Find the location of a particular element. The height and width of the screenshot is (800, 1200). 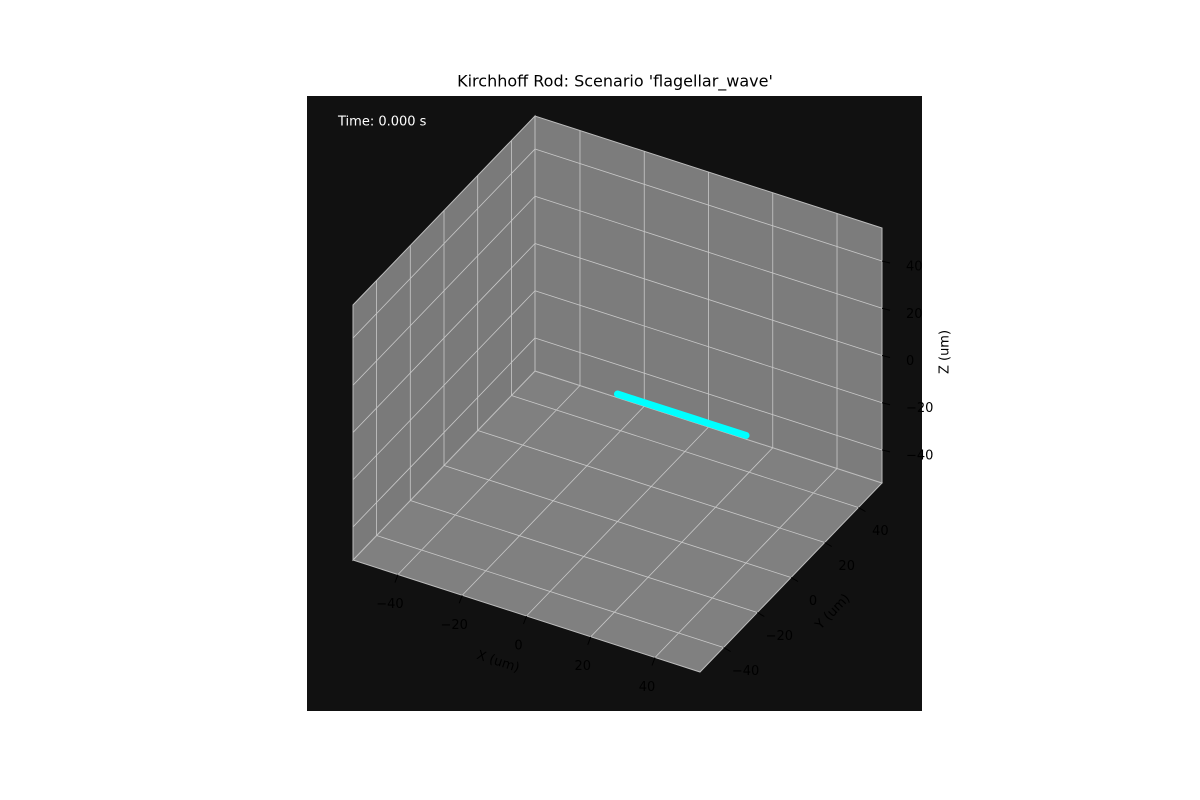

chart-title: Kirchhoff Rod: Scenario 'flagellar_wave' is located at coordinates (615, 82).